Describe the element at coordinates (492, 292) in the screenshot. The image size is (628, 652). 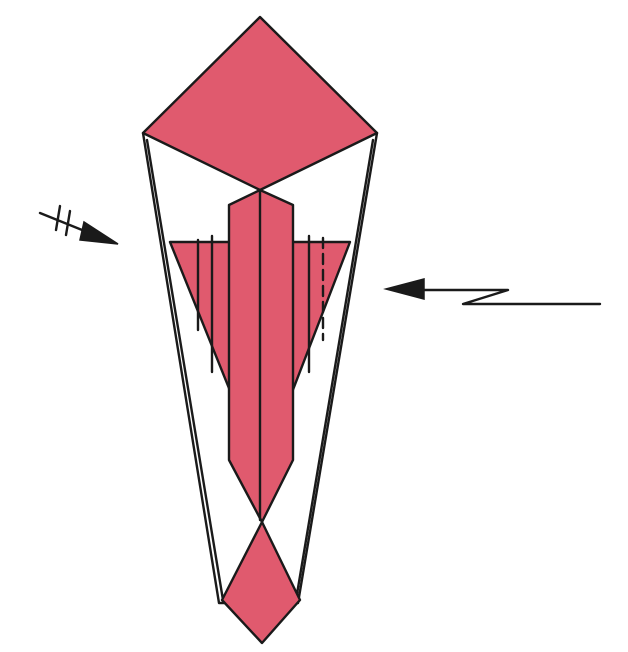
I see `zigzag-pleat-arrow-icon` at that location.